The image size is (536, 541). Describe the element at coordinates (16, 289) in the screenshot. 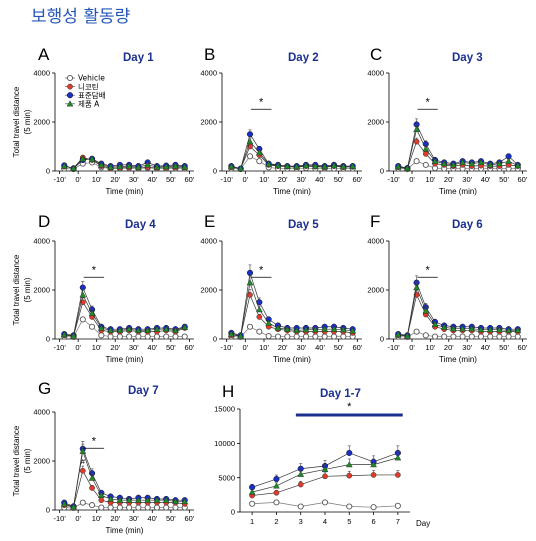

I see `y-axis-label-line: Total travel distance` at that location.